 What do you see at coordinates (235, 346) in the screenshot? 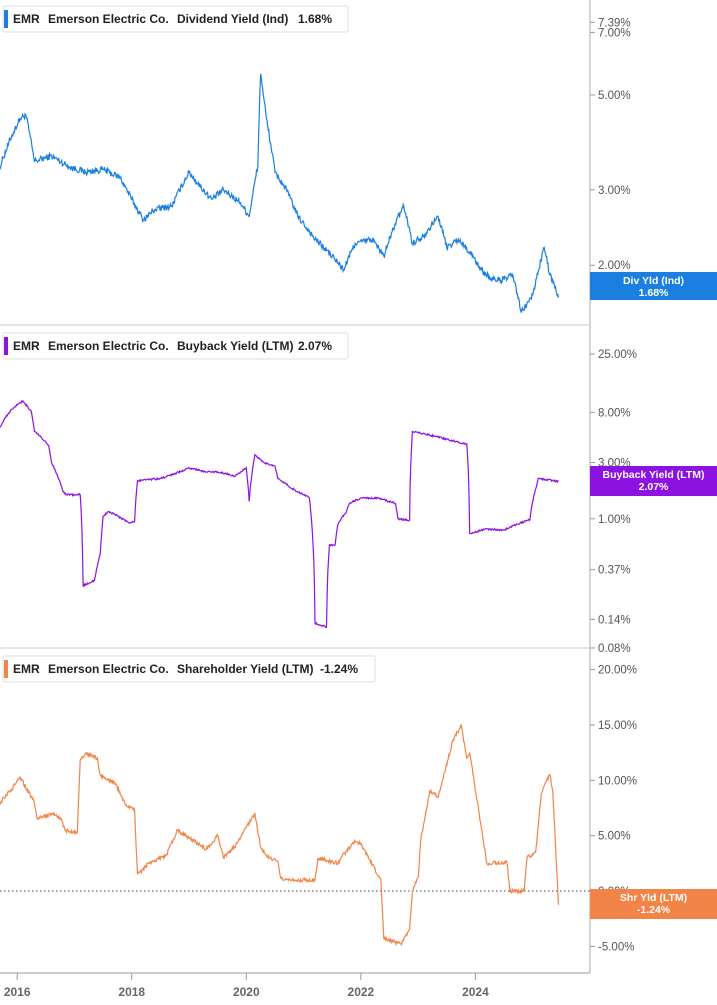
I see `legend-metric: Buyback Yield (LTM)` at bounding box center [235, 346].